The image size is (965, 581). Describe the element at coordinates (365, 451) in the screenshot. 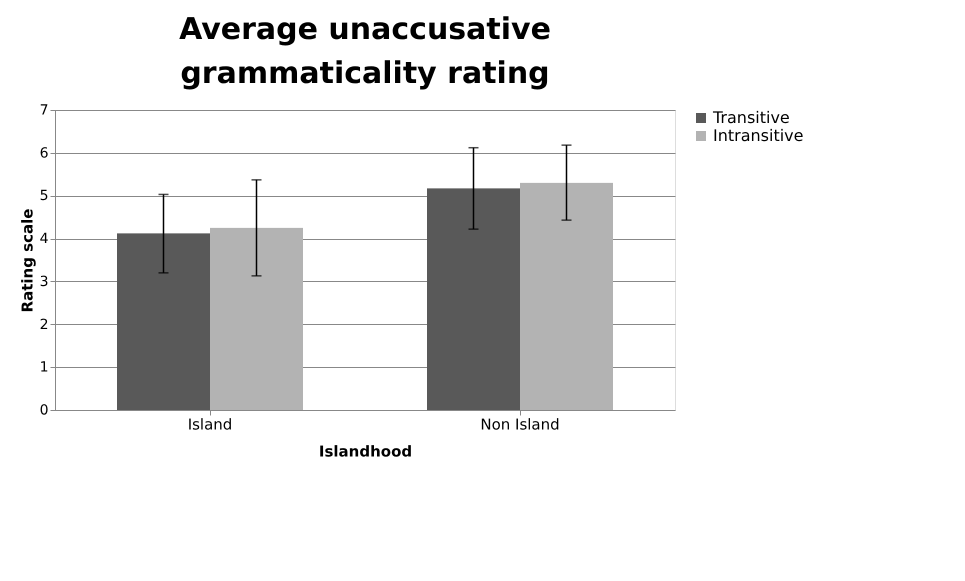

I see `x-axis-title: Islandhood` at that location.